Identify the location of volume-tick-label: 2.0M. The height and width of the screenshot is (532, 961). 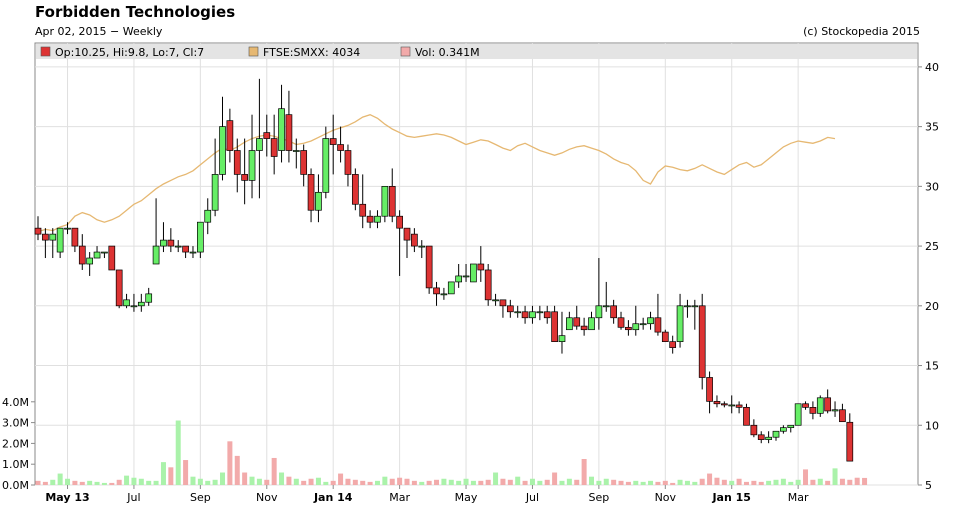
(15, 443).